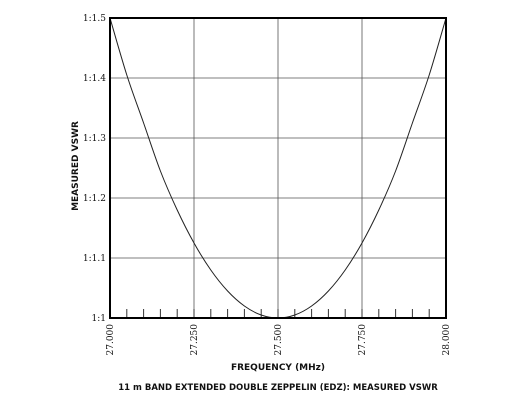 The width and height of the screenshot is (532, 405). What do you see at coordinates (99, 319) in the screenshot?
I see `y-tick-label-0: 1:1` at bounding box center [99, 319].